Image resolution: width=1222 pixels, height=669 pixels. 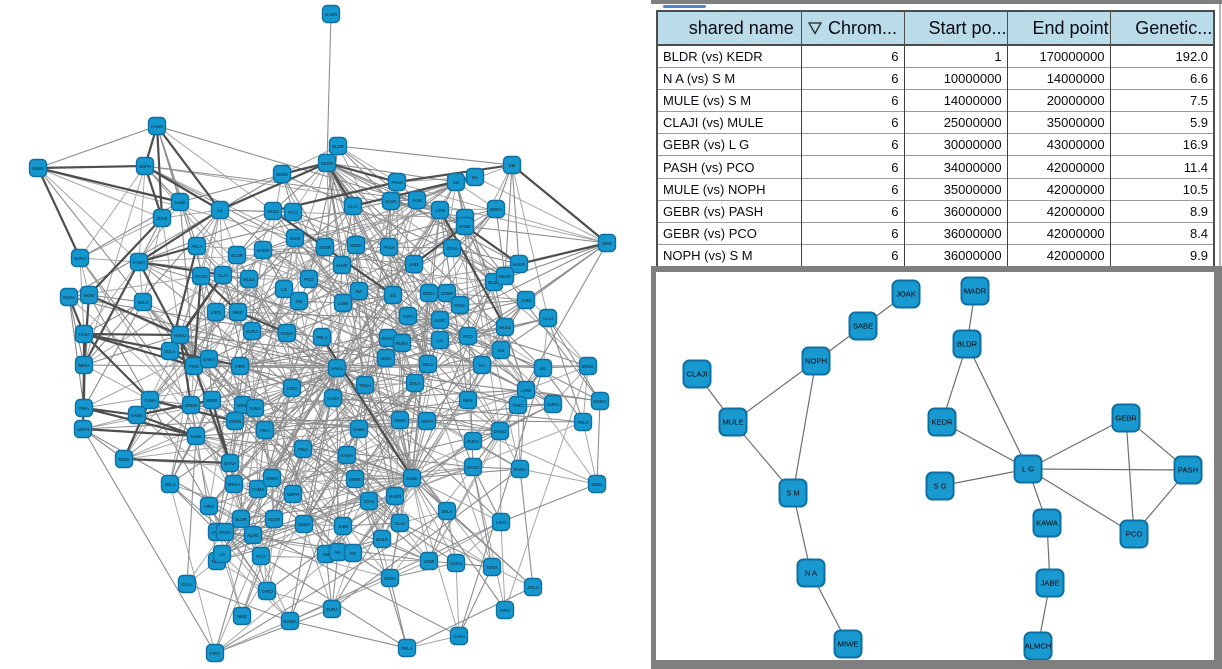 What do you see at coordinates (588, 366) in the screenshot?
I see `svg-text: BRDA` at bounding box center [588, 366].